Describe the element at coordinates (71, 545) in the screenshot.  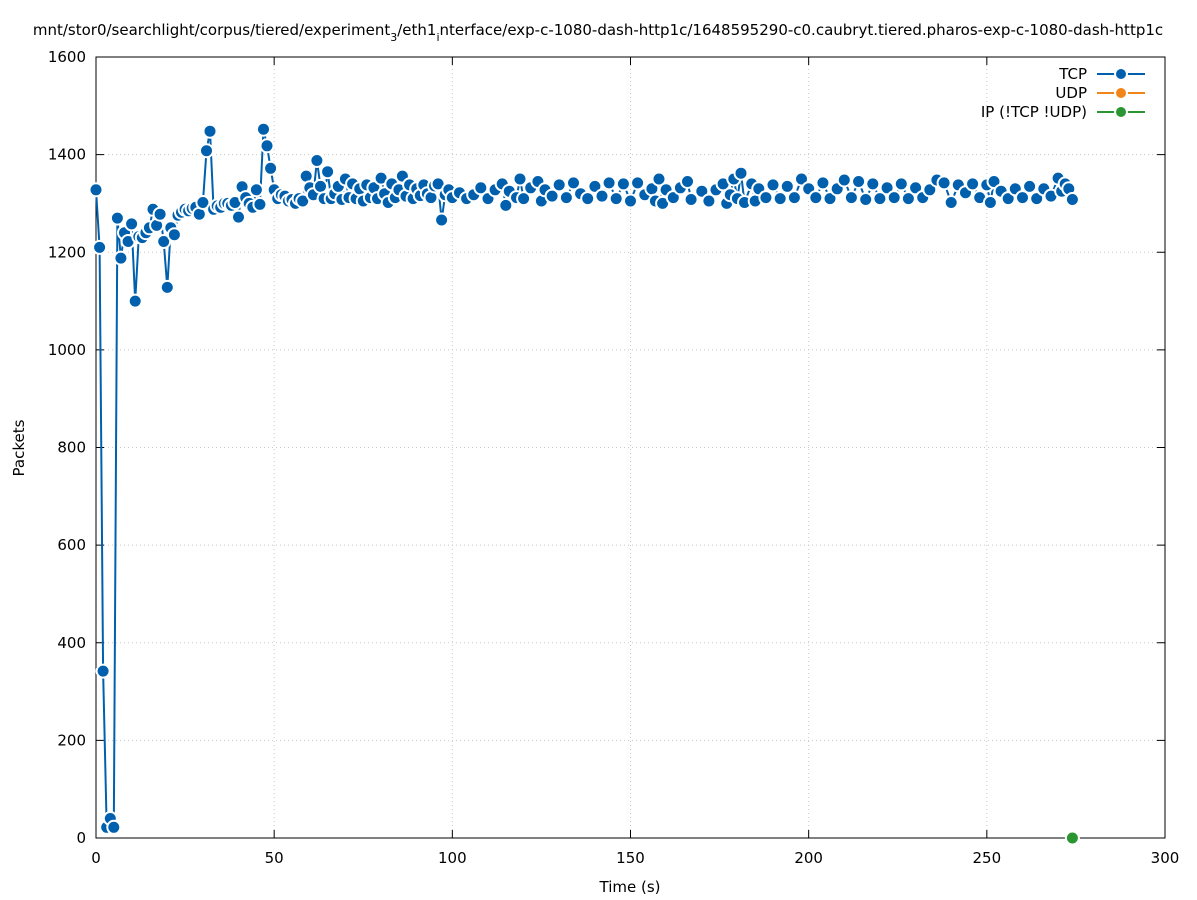
I see `y-tick-label: 600` at that location.